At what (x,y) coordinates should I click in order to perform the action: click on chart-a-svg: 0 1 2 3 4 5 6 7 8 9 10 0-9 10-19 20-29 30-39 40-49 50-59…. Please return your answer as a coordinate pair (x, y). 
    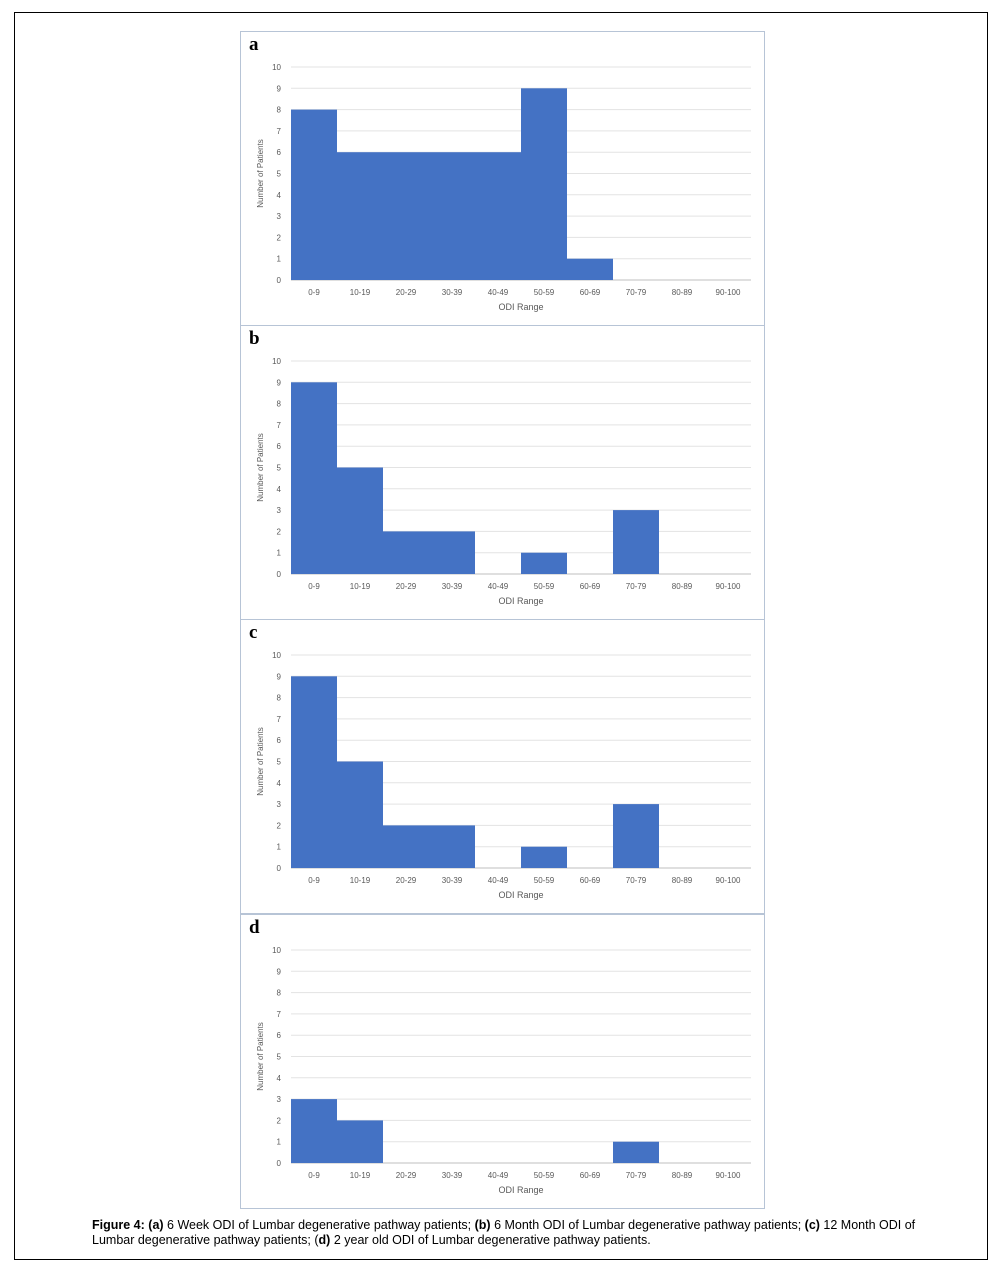
    Looking at the image, I should click on (503, 187).